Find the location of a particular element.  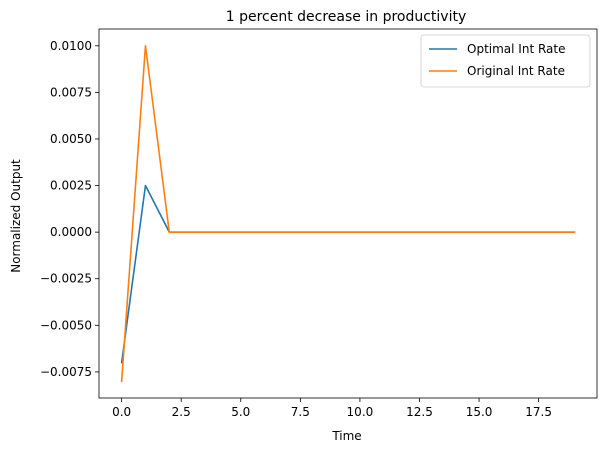

y-tick-label: −0.0025 is located at coordinates (66, 279).